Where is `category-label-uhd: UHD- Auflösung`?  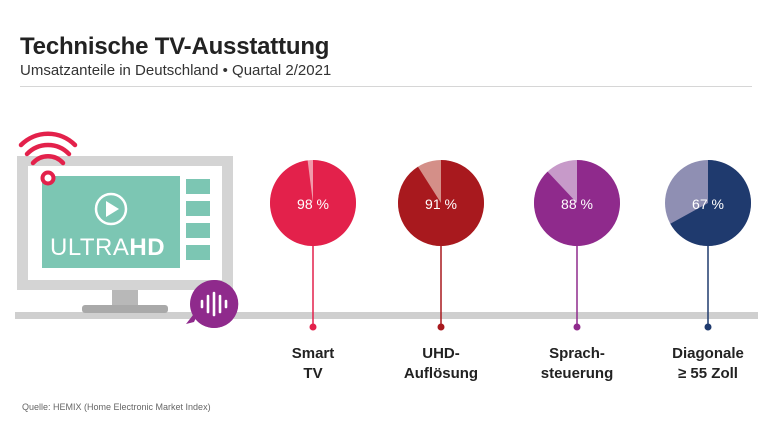
category-label-uhd: UHD- Auflösung is located at coordinates (441, 364).